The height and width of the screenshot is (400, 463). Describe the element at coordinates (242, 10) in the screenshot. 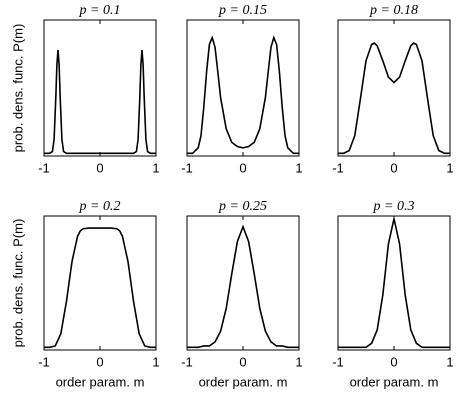

I see `panel-title: p = 0.15` at that location.